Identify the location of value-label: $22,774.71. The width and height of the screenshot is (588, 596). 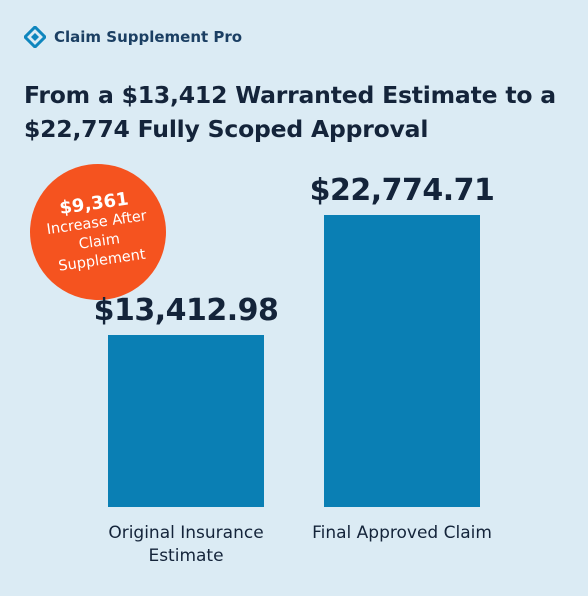
(402, 190).